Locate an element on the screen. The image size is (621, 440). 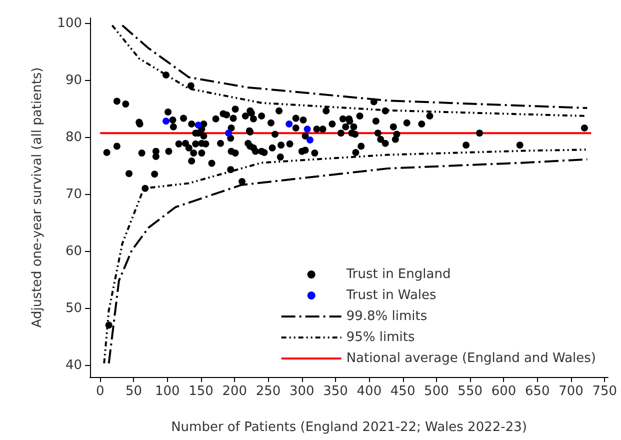
x-tick-label: 350 is located at coordinates (335, 391).